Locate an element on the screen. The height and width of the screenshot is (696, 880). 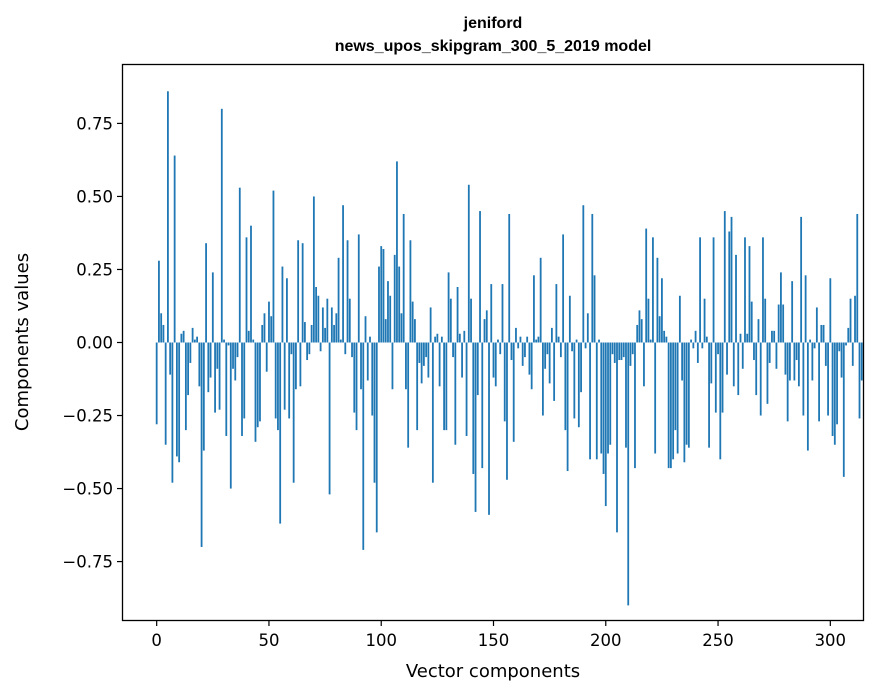
x-tick-label: 250 is located at coordinates (718, 640).